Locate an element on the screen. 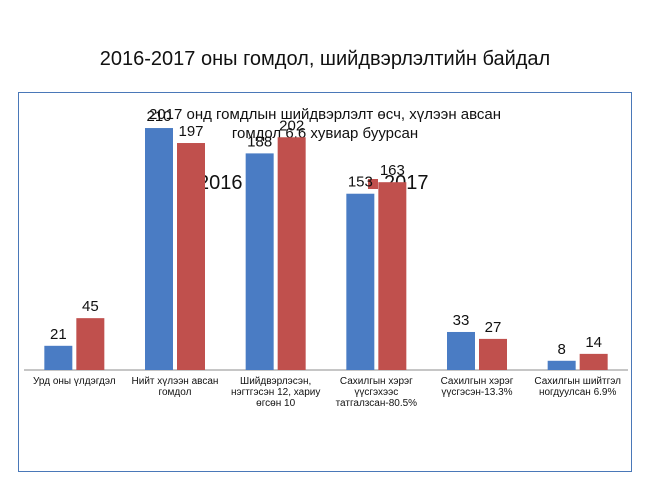 The width and height of the screenshot is (650, 487). category-label-4-line-1: үүсгэсэн-13.3% is located at coordinates (476, 392).